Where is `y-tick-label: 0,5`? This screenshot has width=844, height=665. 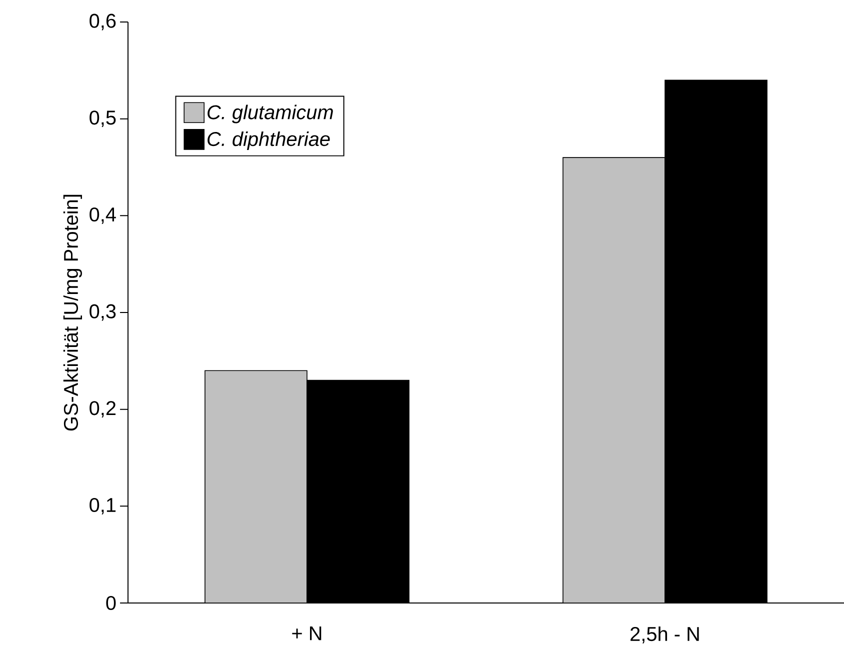
y-tick-label: 0,5 is located at coordinates (103, 119).